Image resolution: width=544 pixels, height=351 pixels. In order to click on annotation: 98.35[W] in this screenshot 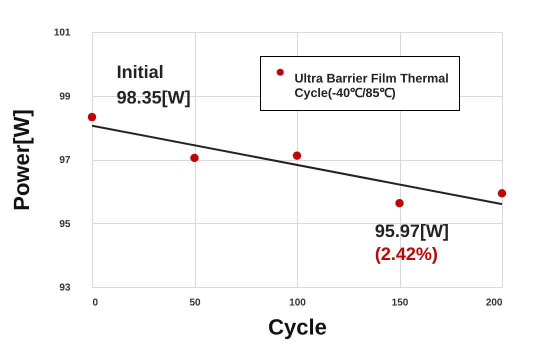, I will do `click(153, 97)`.